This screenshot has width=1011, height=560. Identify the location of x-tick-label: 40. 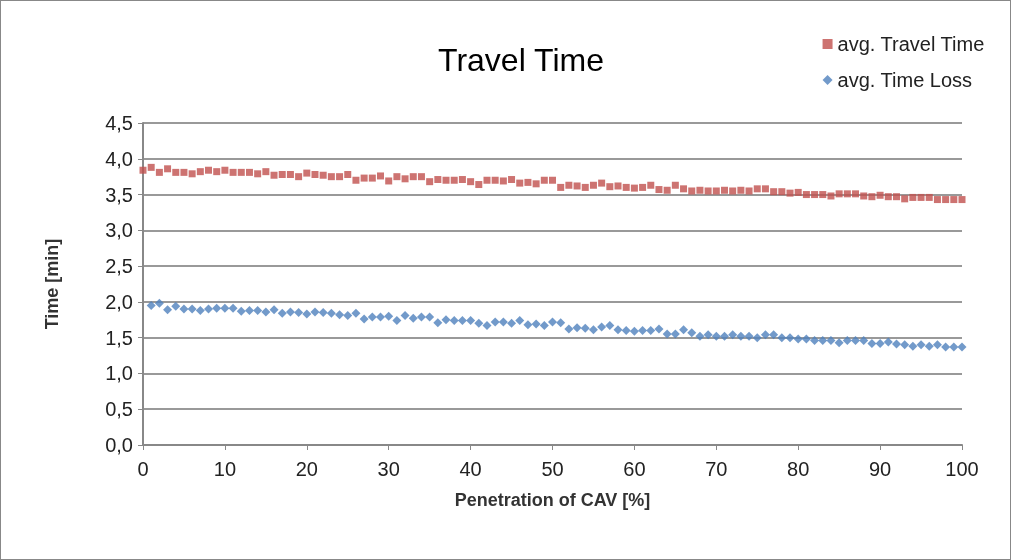
(470, 469).